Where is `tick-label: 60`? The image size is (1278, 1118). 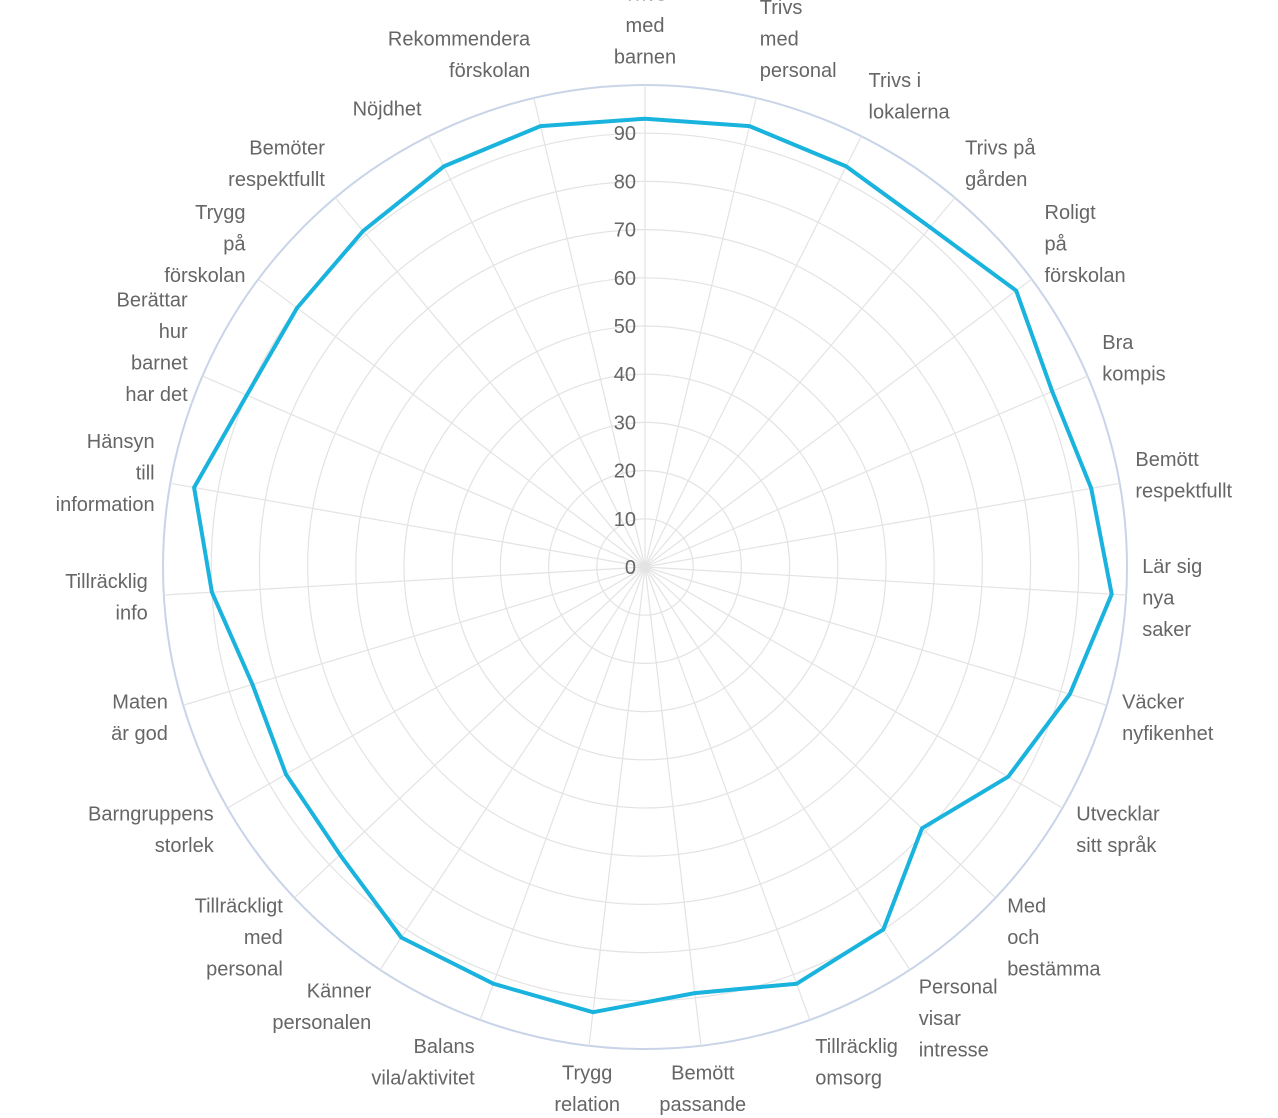
tick-label: 60 is located at coordinates (625, 279).